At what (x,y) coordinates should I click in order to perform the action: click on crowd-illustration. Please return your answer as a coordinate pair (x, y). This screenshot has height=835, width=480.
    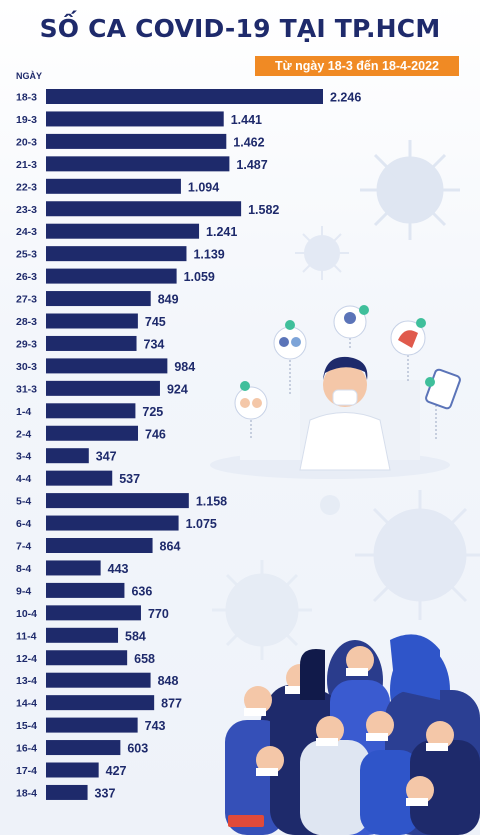
    Looking at the image, I should click on (352, 734).